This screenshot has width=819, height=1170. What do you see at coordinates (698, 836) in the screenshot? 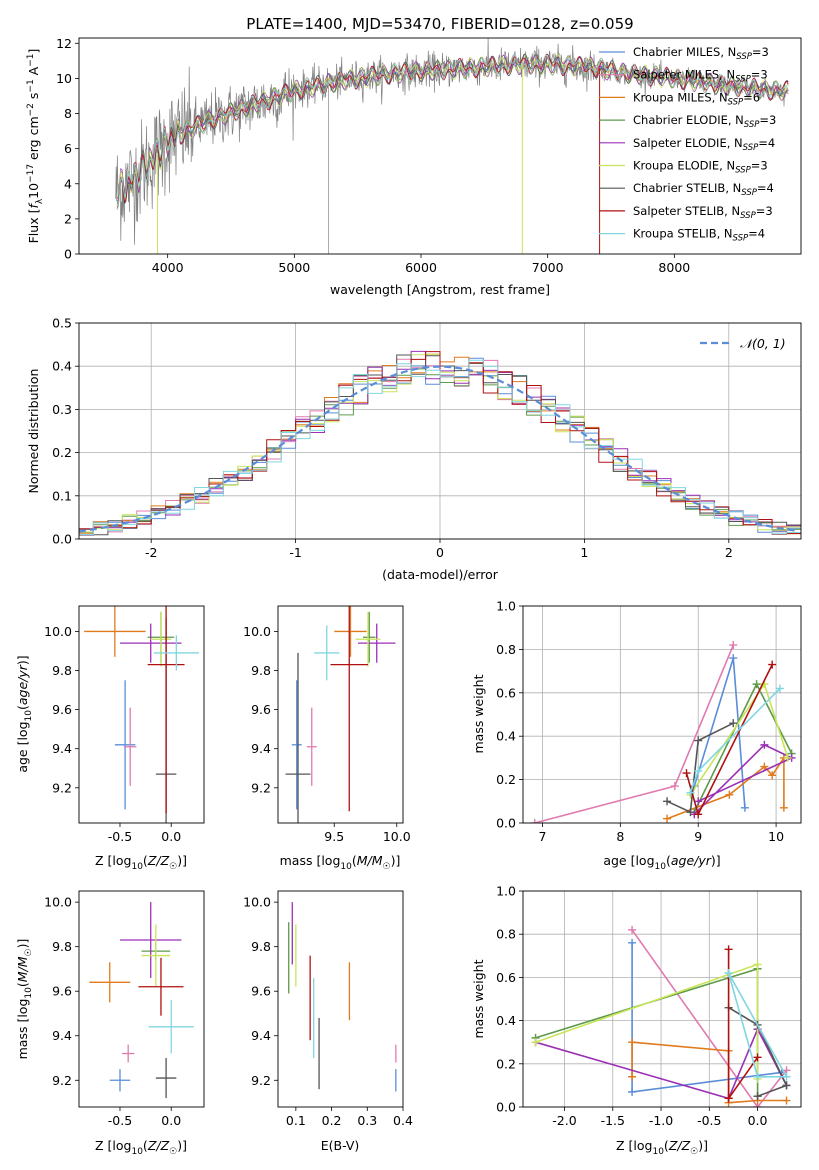
I see `x-tick-label: 9` at bounding box center [698, 836].